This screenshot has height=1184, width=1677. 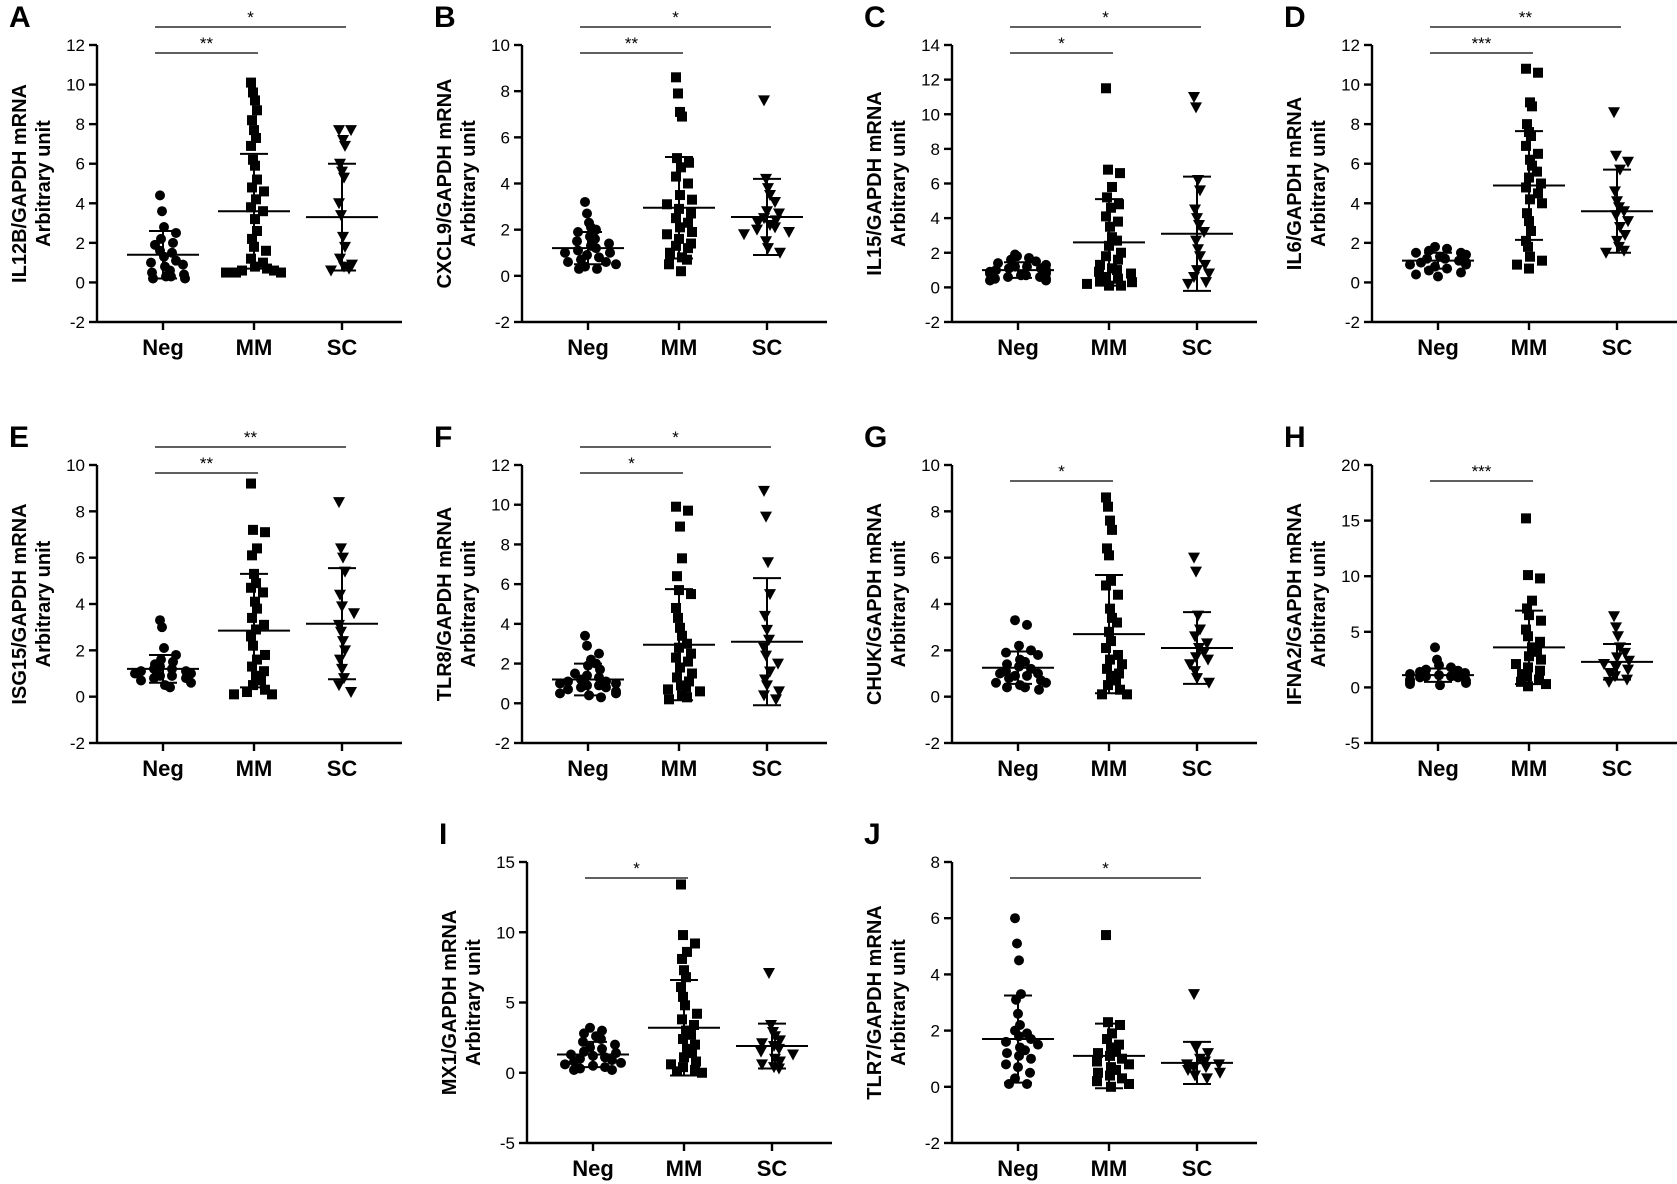 What do you see at coordinates (505, 584) in the screenshot?
I see `y-tick-label: 6` at bounding box center [505, 584].